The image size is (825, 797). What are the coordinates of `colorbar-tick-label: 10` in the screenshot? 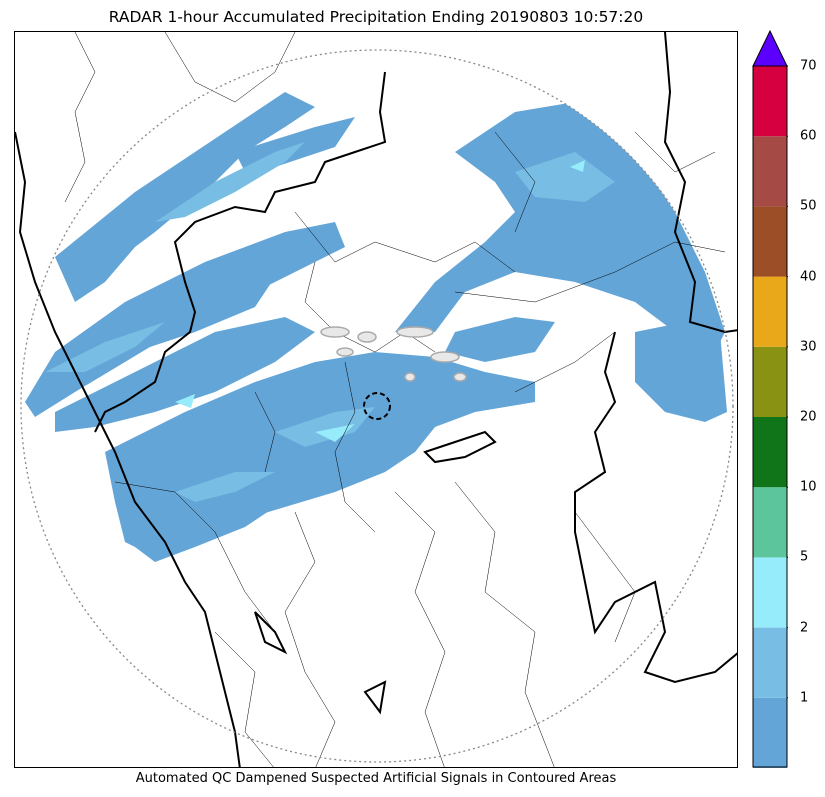 It's located at (808, 487).